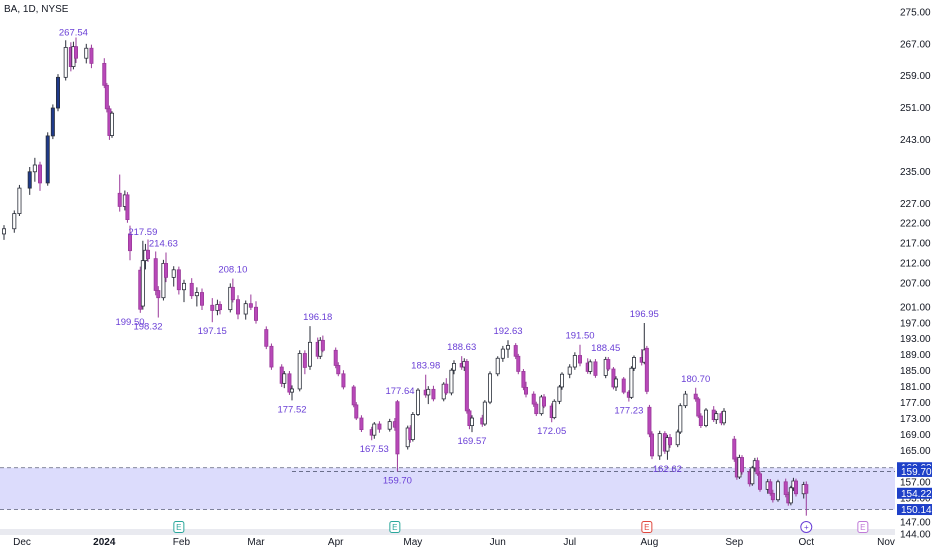 This screenshot has width=932, height=550. I want to click on x-tick-label: 2024, so click(104, 542).